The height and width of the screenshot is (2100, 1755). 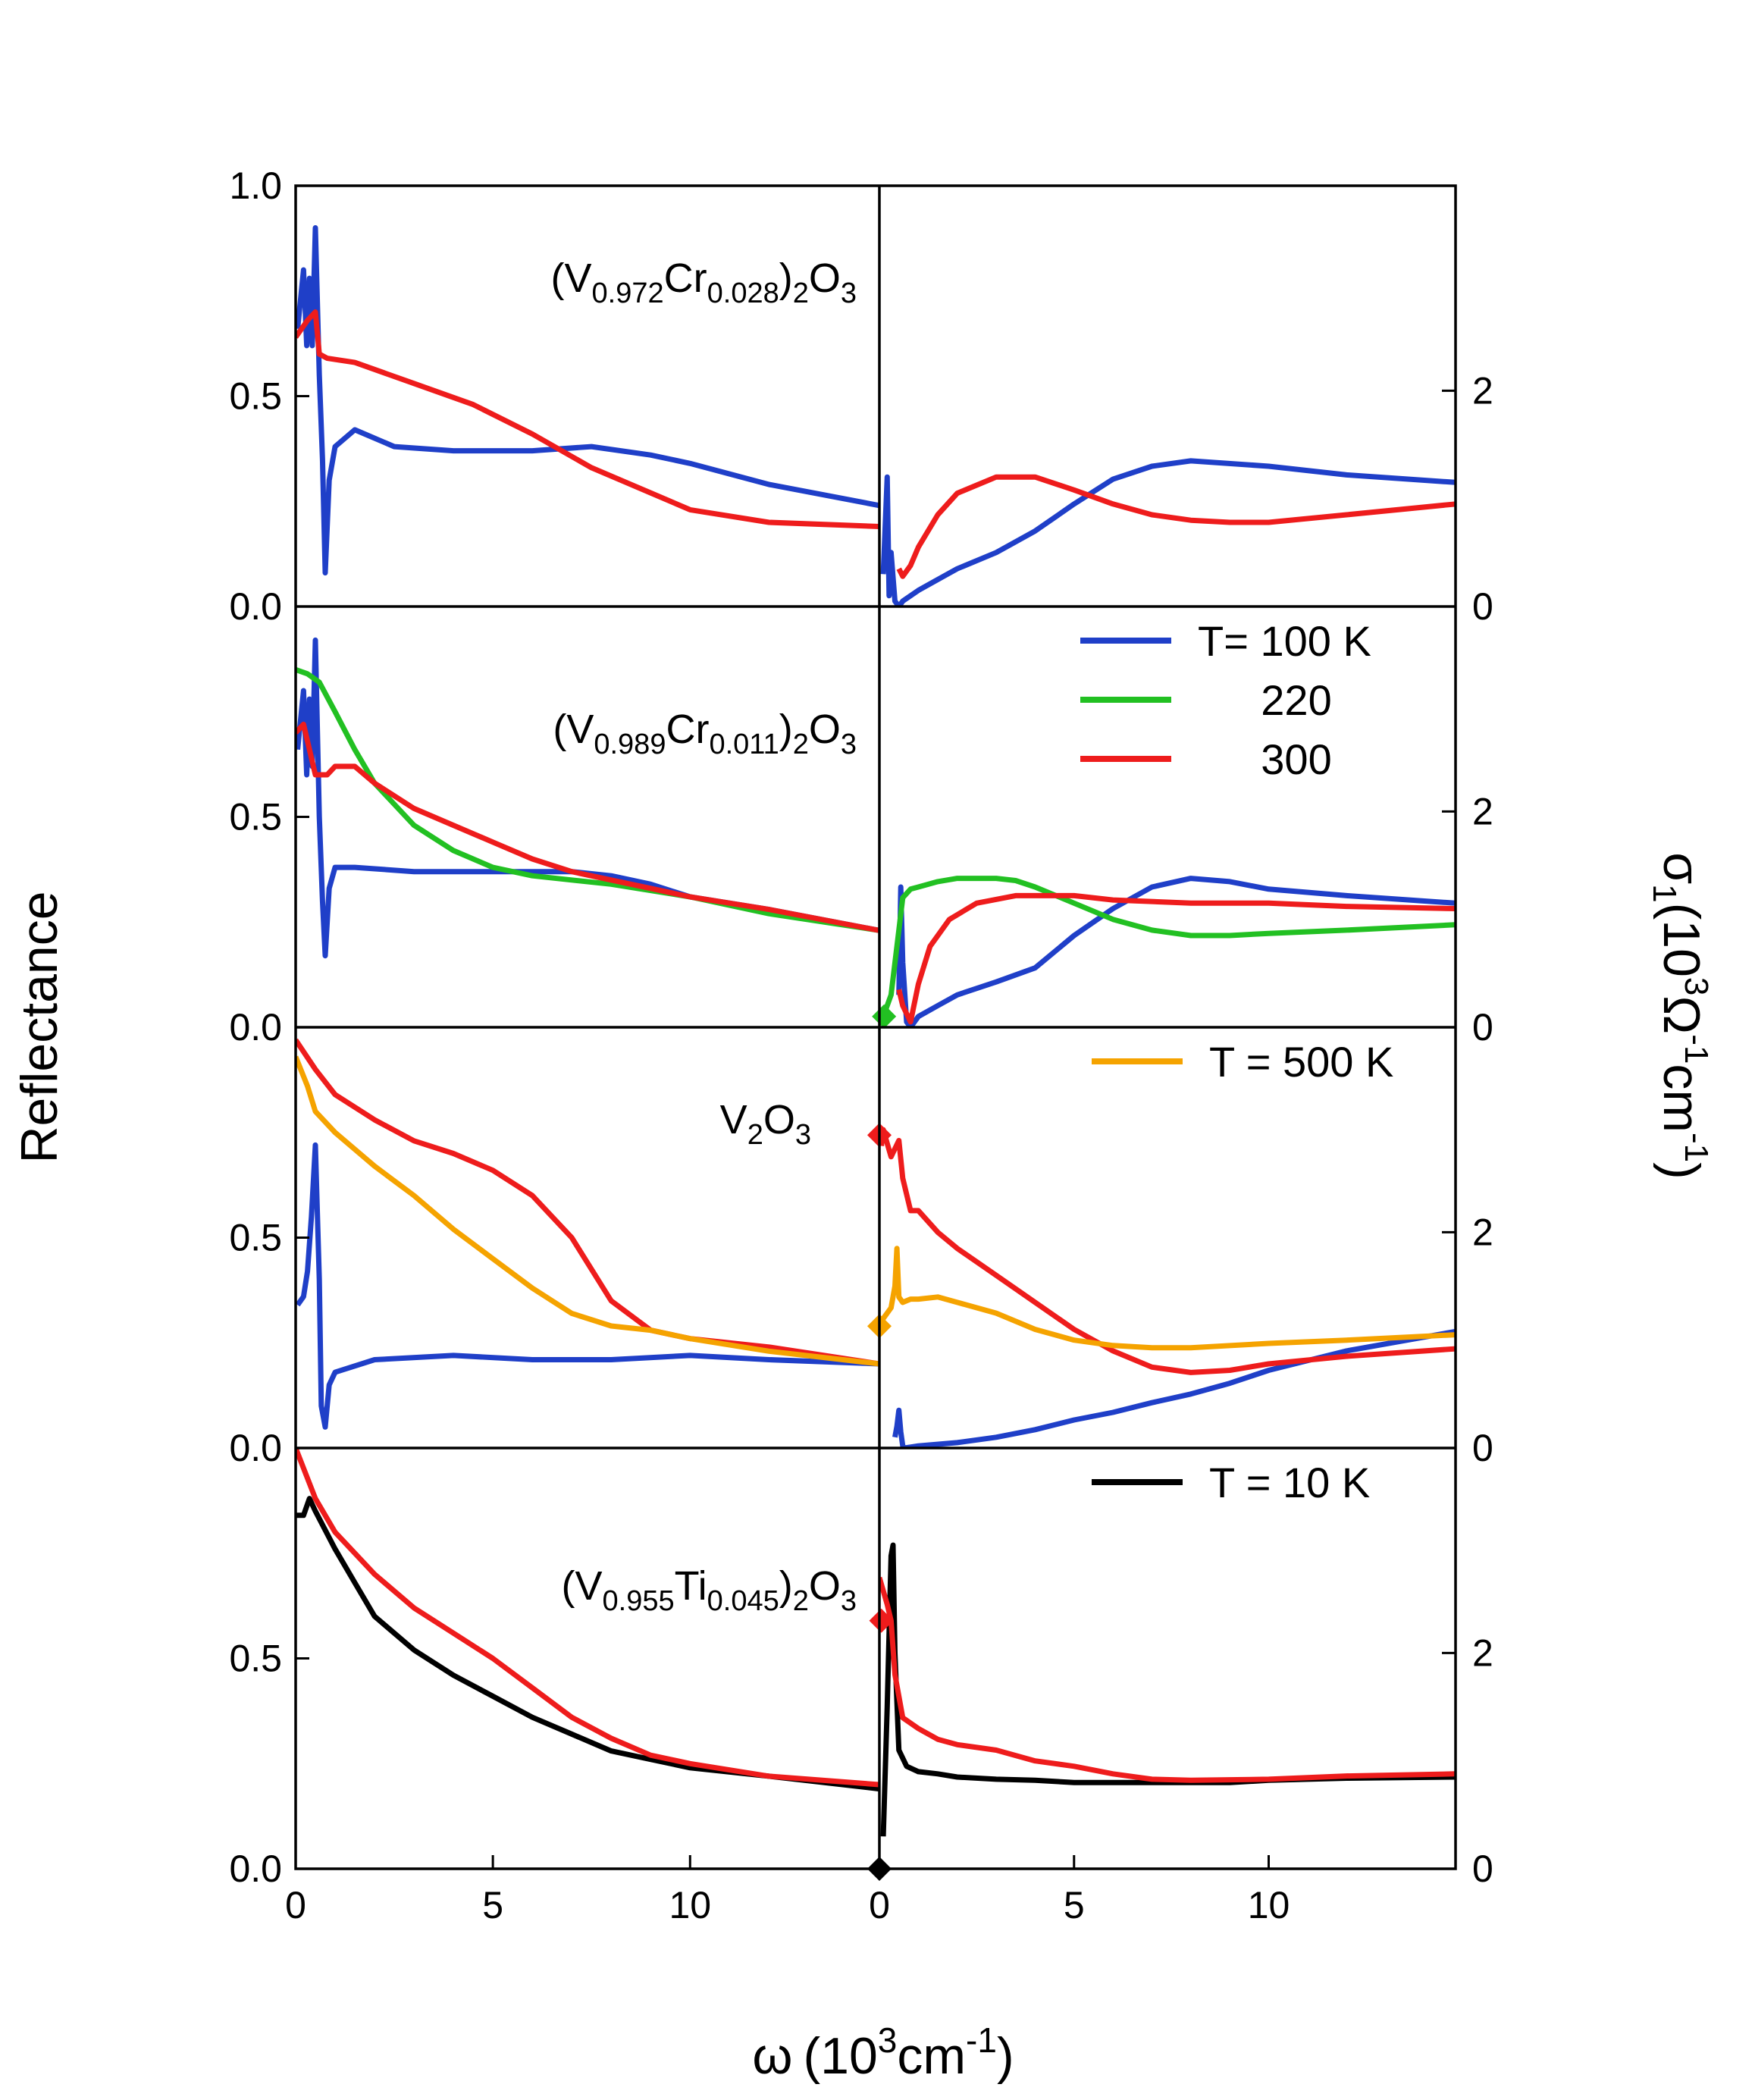 I want to click on legend-label: T = 10 K, so click(x=1289, y=1482).